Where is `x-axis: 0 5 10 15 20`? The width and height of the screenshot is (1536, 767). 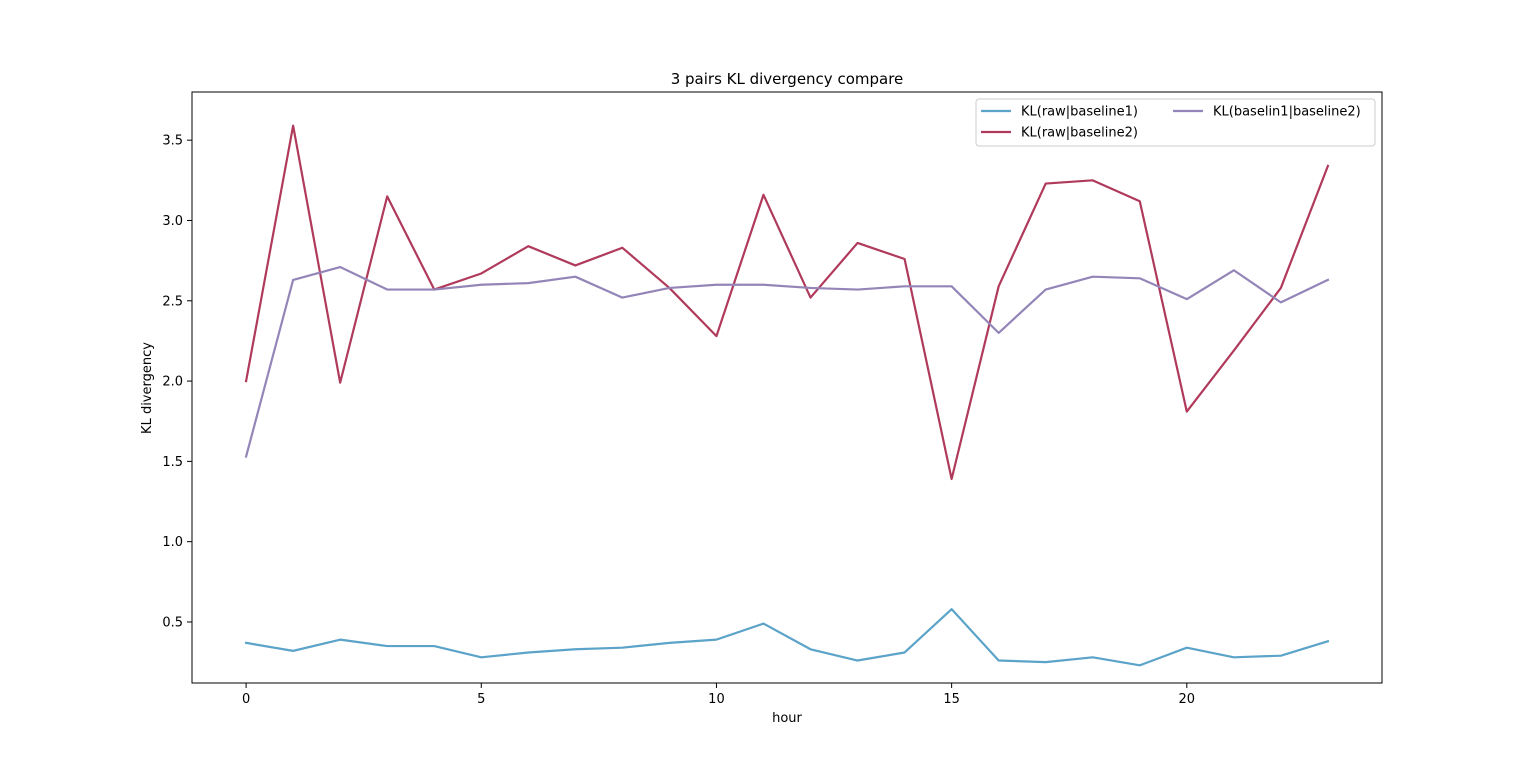 x-axis: 0 5 10 15 20 is located at coordinates (718, 695).